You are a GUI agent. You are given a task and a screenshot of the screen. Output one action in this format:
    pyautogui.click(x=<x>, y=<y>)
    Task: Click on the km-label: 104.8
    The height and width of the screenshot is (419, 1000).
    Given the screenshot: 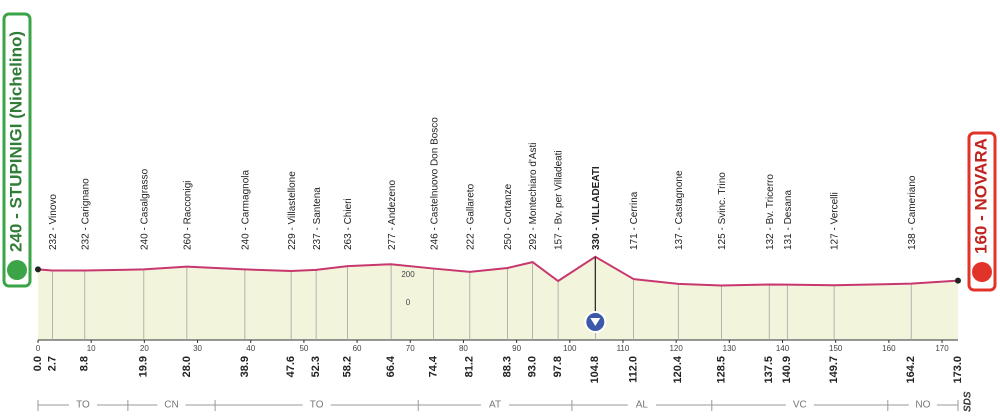 What is the action you would take?
    pyautogui.click(x=595, y=370)
    